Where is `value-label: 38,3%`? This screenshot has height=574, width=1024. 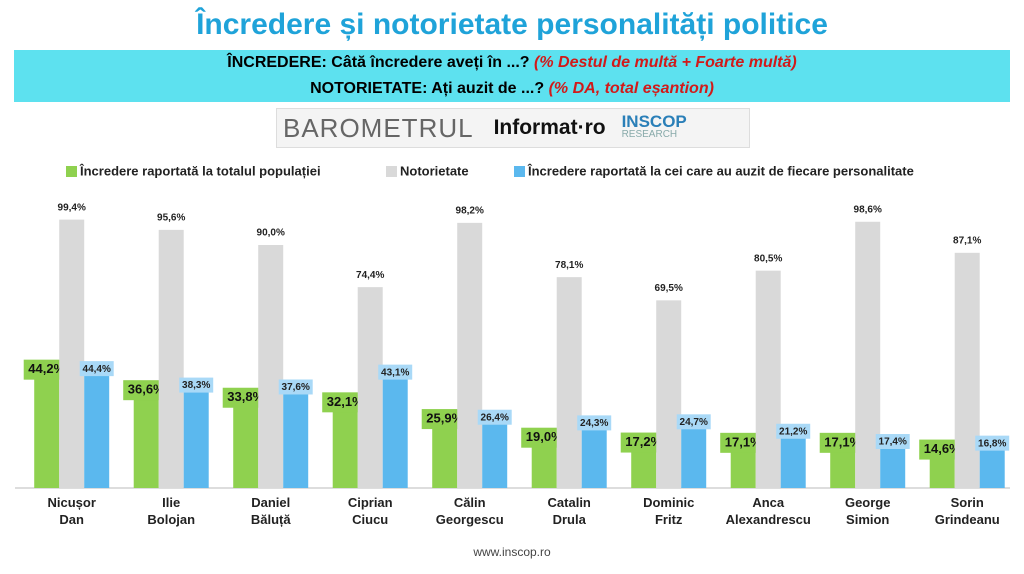
value-label: 38,3% is located at coordinates (196, 385).